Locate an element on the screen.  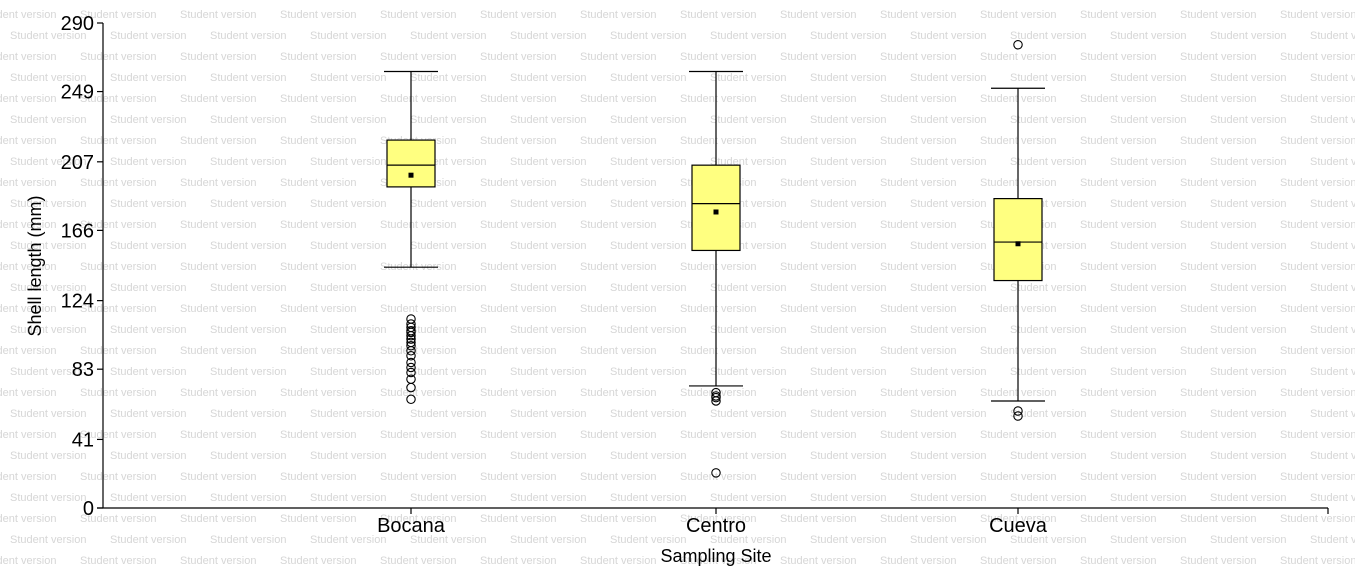
x-ticks: Bocana Centro Cueva is located at coordinates (853, 522).